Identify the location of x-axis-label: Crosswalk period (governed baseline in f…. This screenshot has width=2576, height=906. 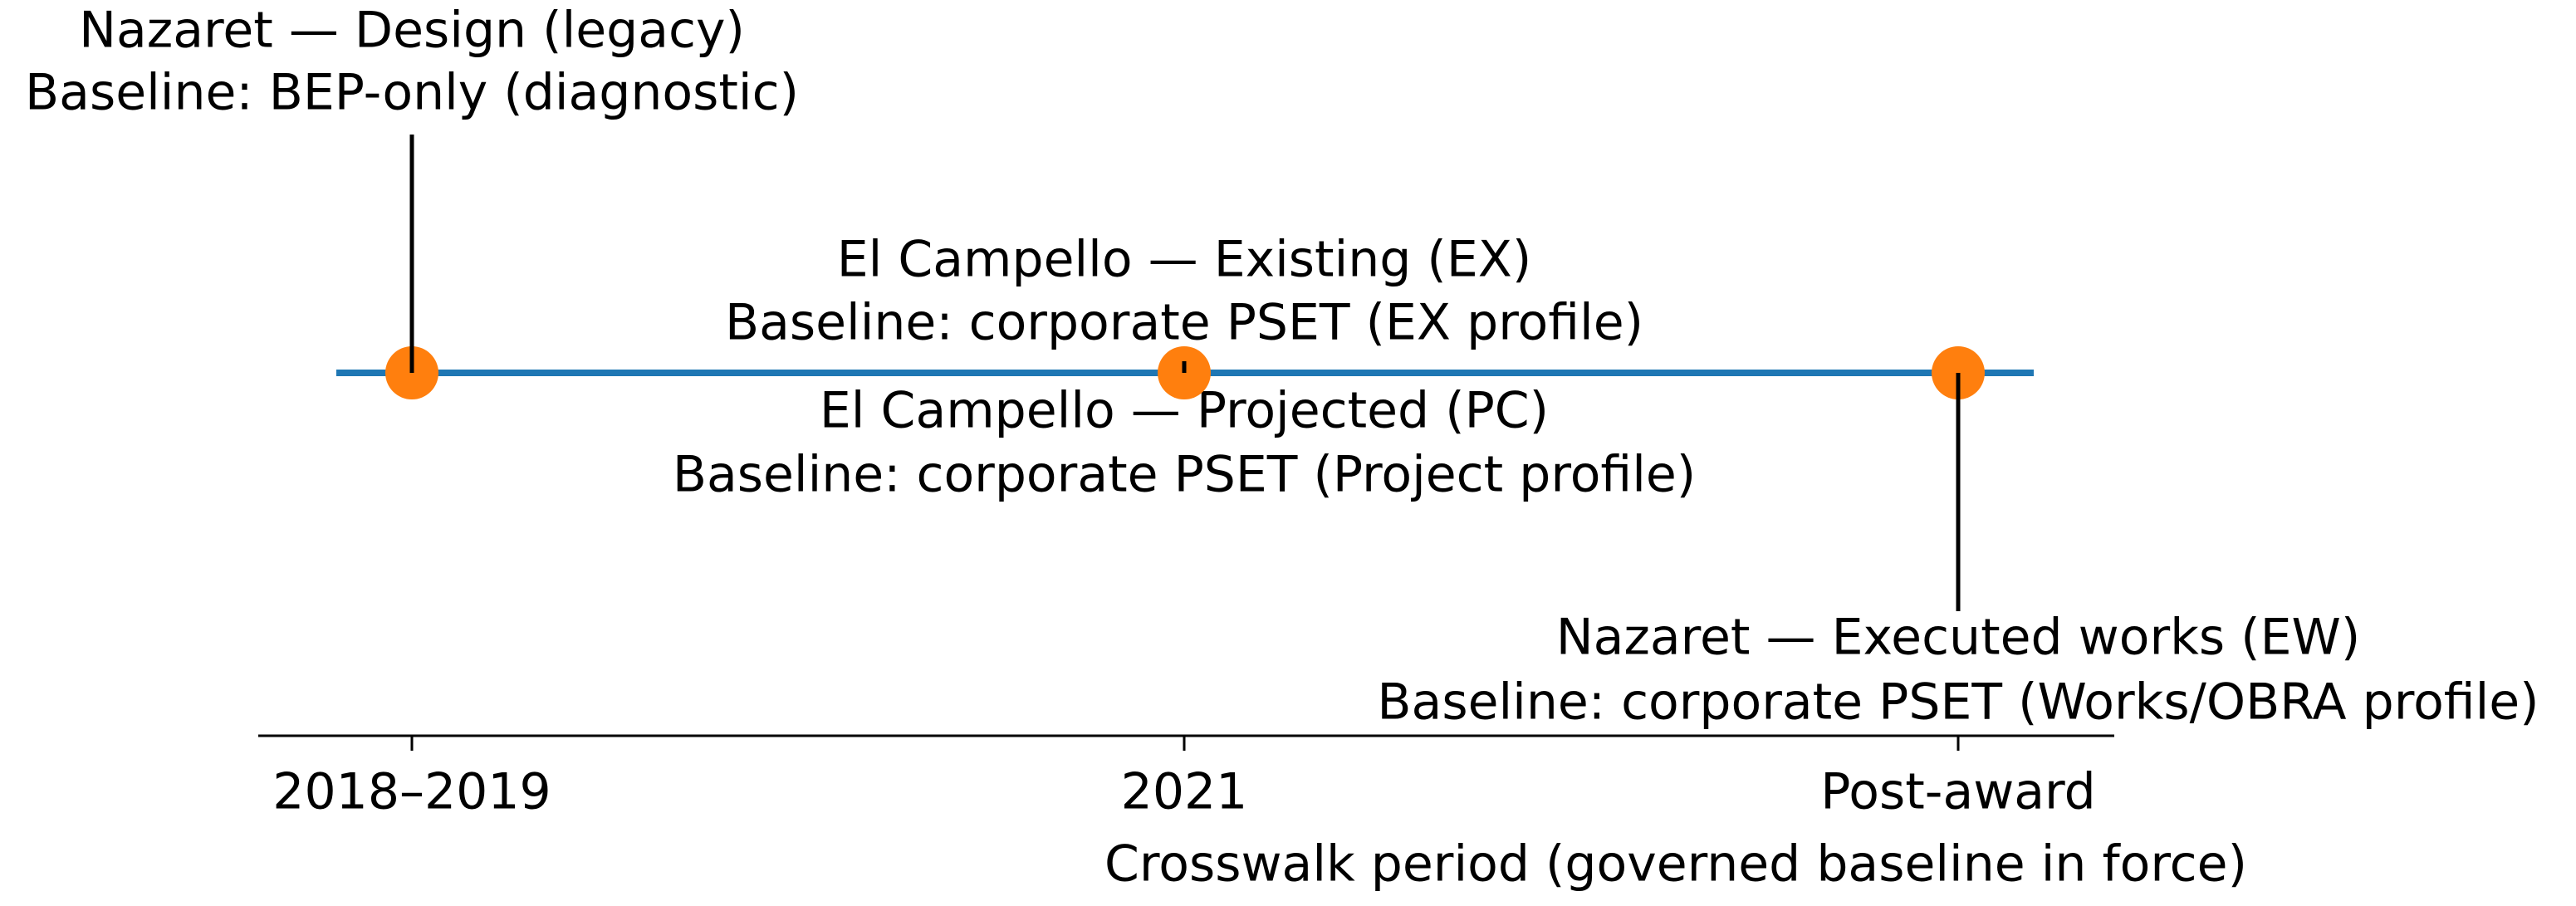
(1675, 864).